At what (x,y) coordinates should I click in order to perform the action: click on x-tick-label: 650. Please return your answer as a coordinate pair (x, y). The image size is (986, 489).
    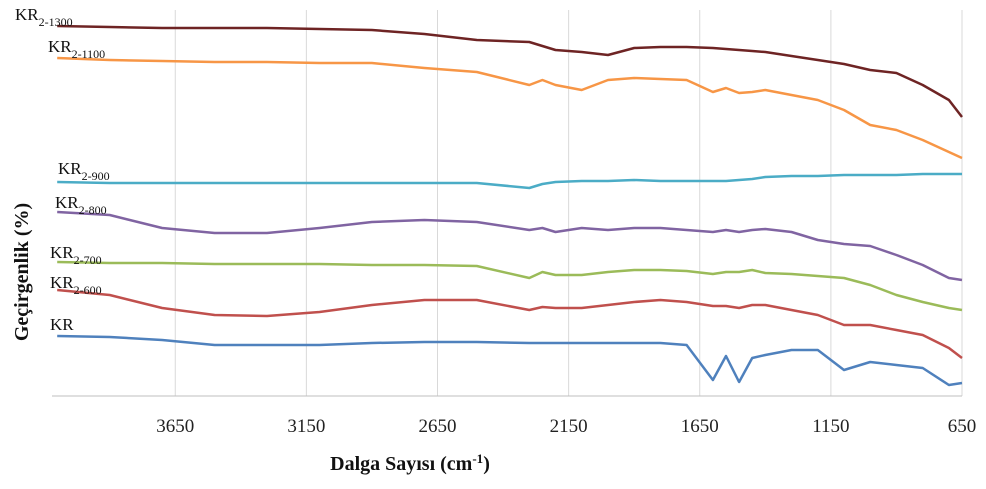
    Looking at the image, I should click on (962, 426).